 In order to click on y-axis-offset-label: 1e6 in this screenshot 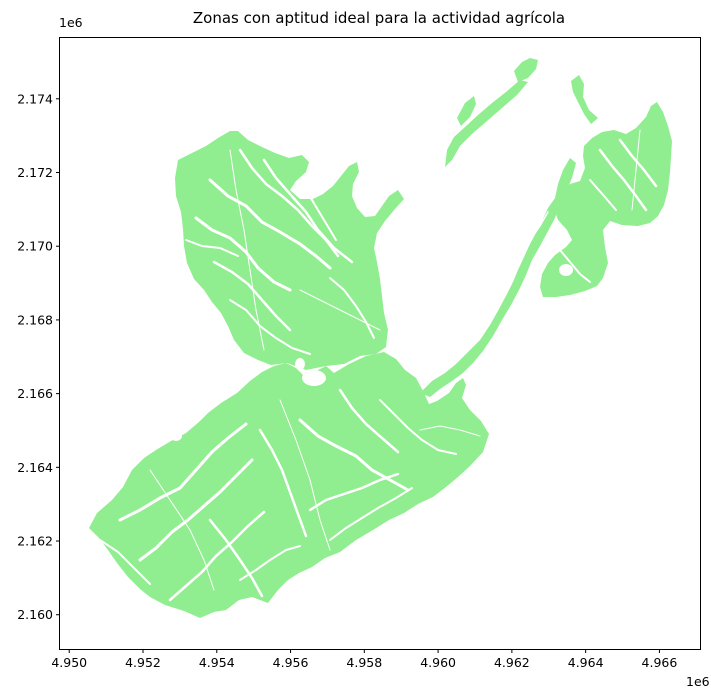, I will do `click(71, 22)`.